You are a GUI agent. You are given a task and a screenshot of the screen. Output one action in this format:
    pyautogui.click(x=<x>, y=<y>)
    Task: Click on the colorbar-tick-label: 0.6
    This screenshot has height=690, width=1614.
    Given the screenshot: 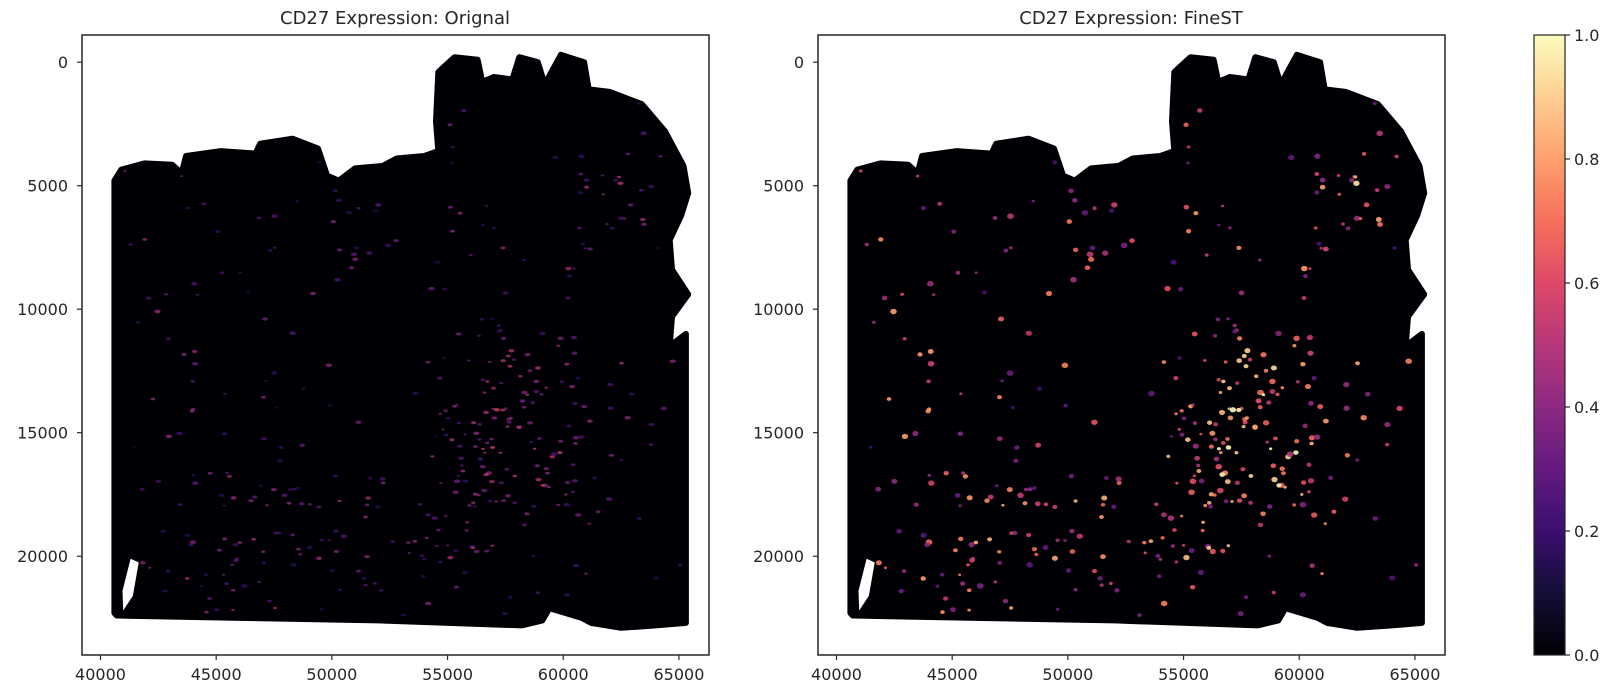 What is the action you would take?
    pyautogui.click(x=1586, y=283)
    